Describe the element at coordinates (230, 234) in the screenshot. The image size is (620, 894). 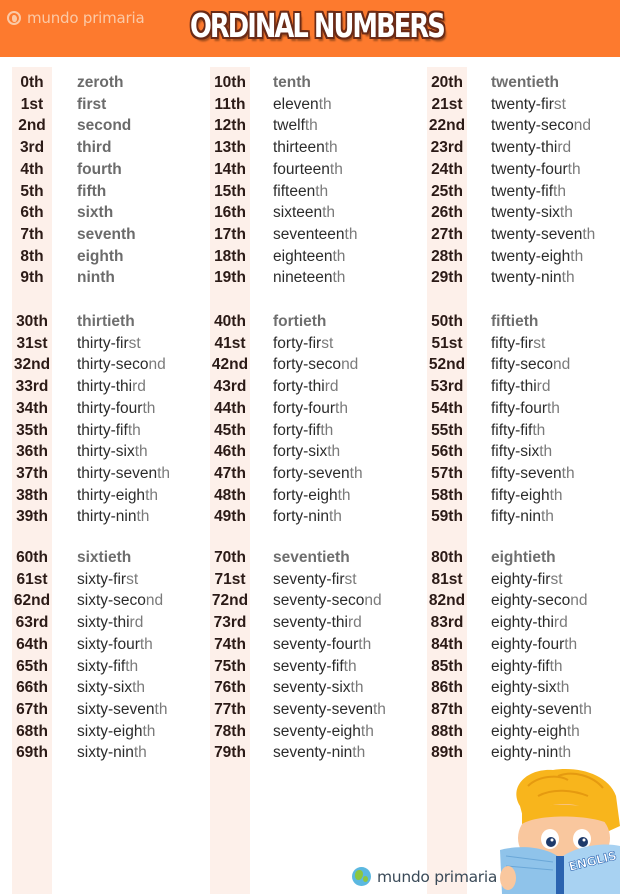
I see `ordinal-number: 17th` at that location.